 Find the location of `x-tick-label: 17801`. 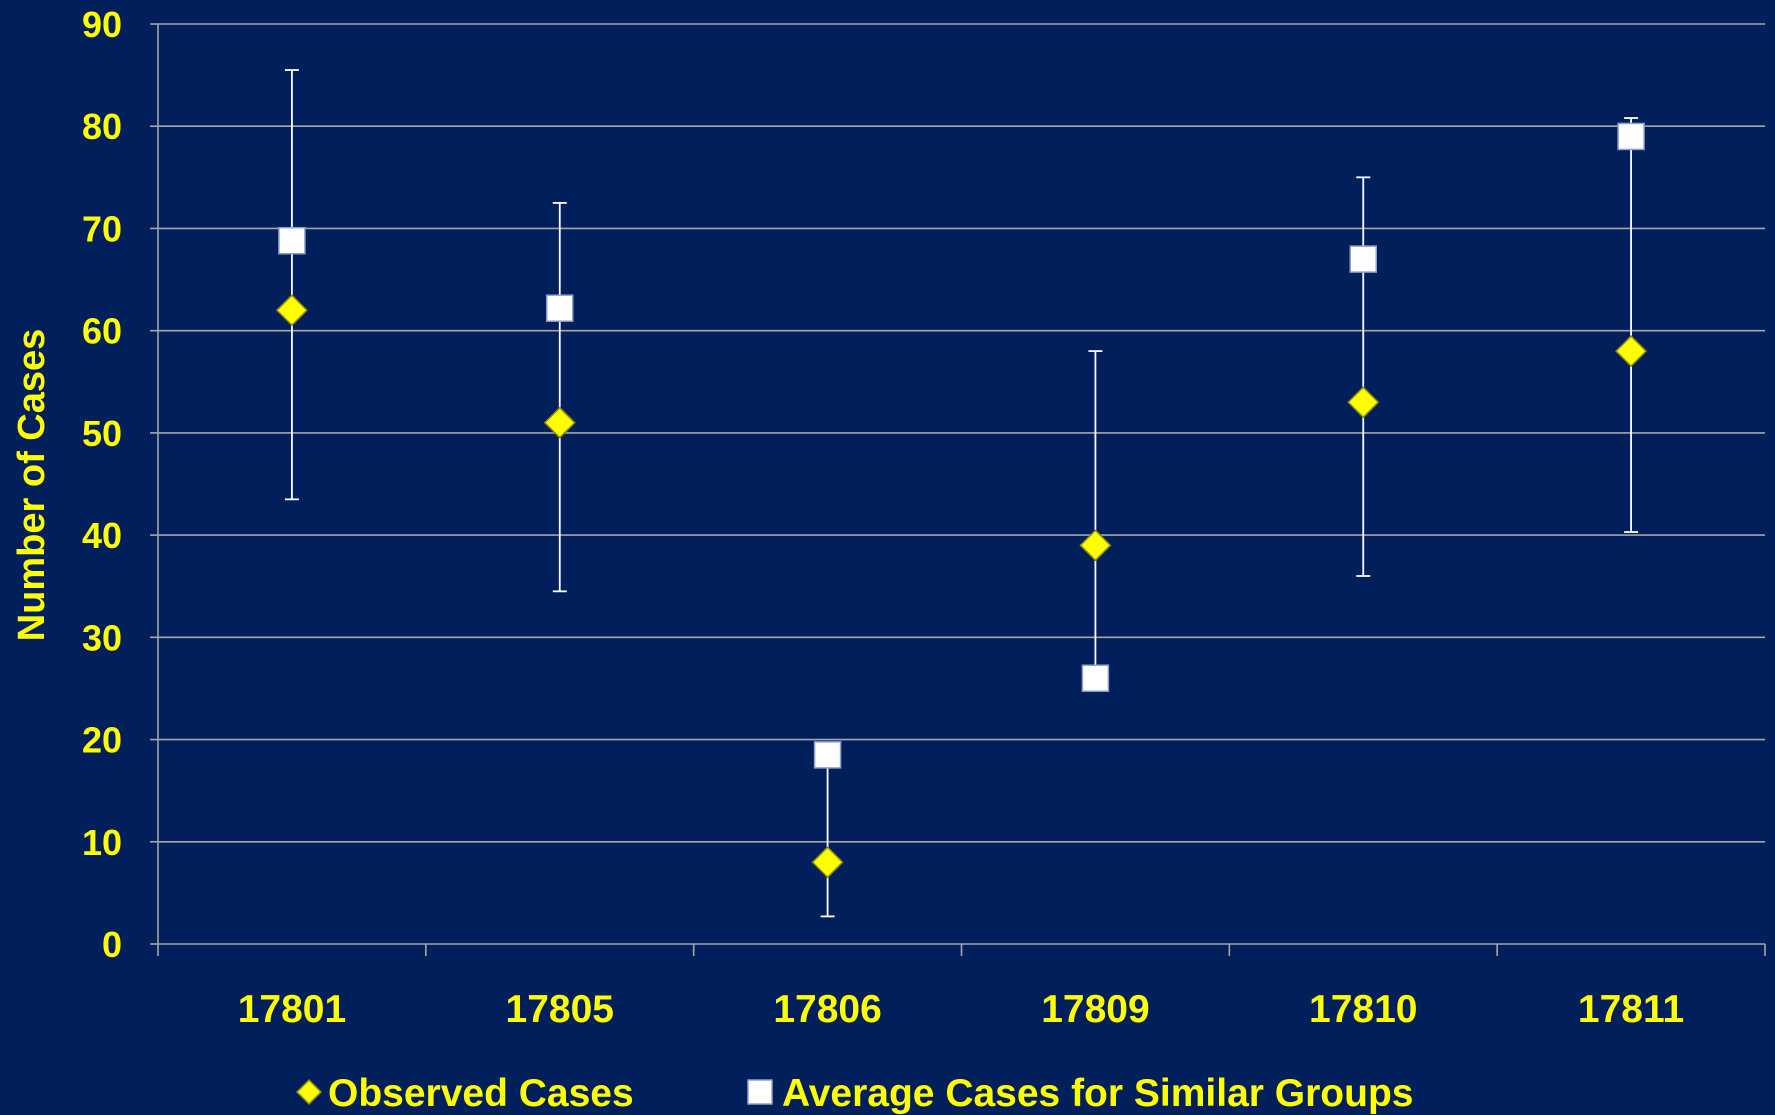

x-tick-label: 17801 is located at coordinates (292, 1009).